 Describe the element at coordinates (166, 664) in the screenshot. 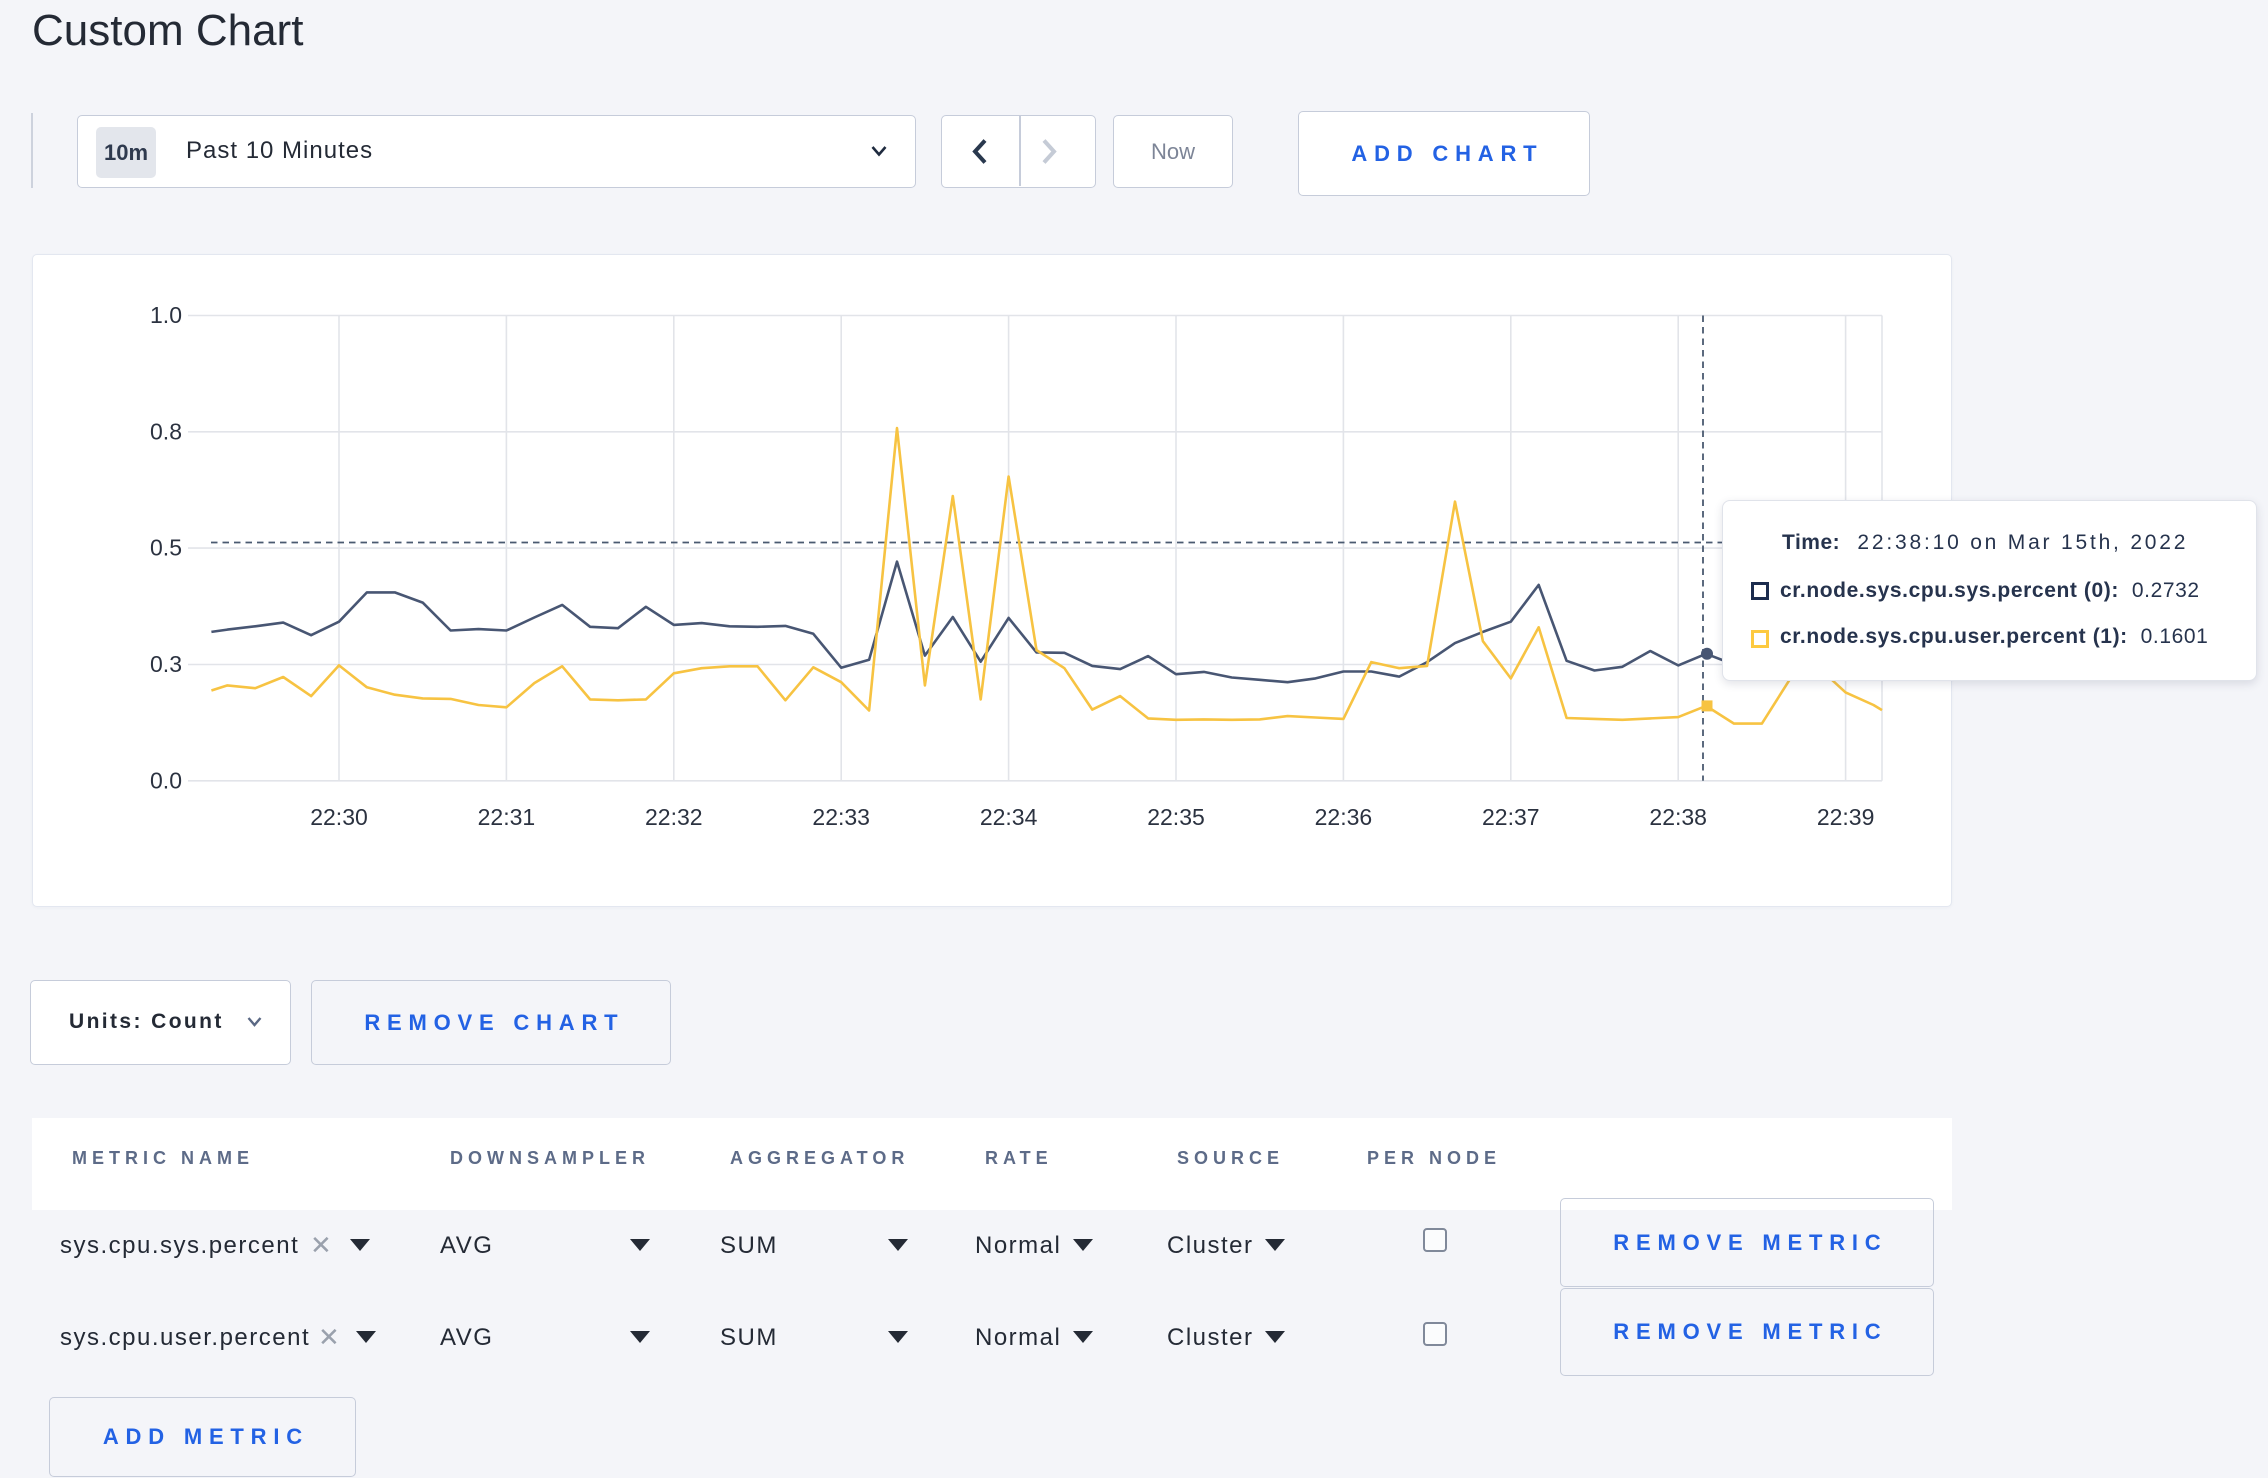

I see `svg-text: 0.3` at that location.